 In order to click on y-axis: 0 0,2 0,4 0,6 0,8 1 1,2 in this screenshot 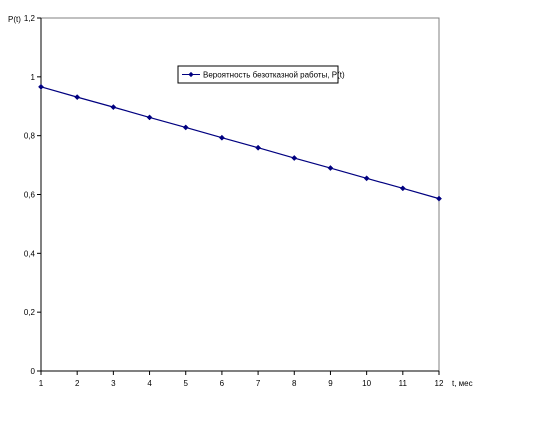, I will do `click(32, 195)`.